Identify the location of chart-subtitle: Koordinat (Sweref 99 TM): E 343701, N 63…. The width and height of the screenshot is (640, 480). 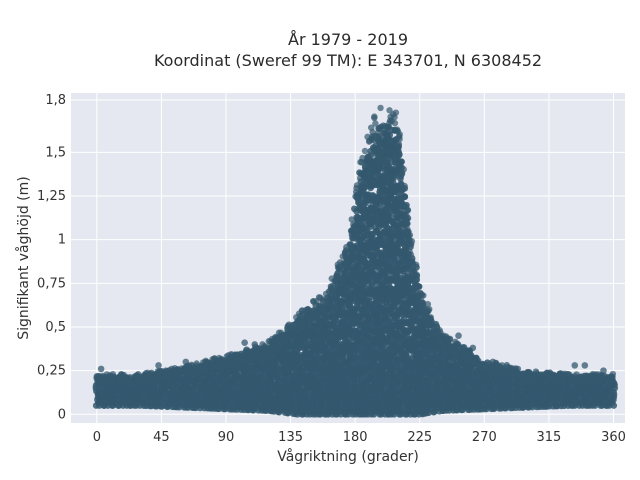
(348, 60).